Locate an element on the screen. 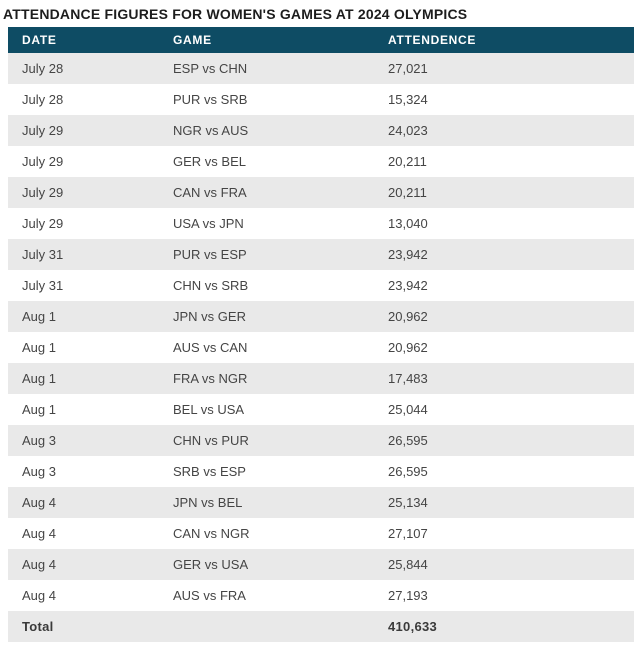 This screenshot has width=640, height=647. table-row: Aug 1 BEL vs USA 25,044 is located at coordinates (321, 409).